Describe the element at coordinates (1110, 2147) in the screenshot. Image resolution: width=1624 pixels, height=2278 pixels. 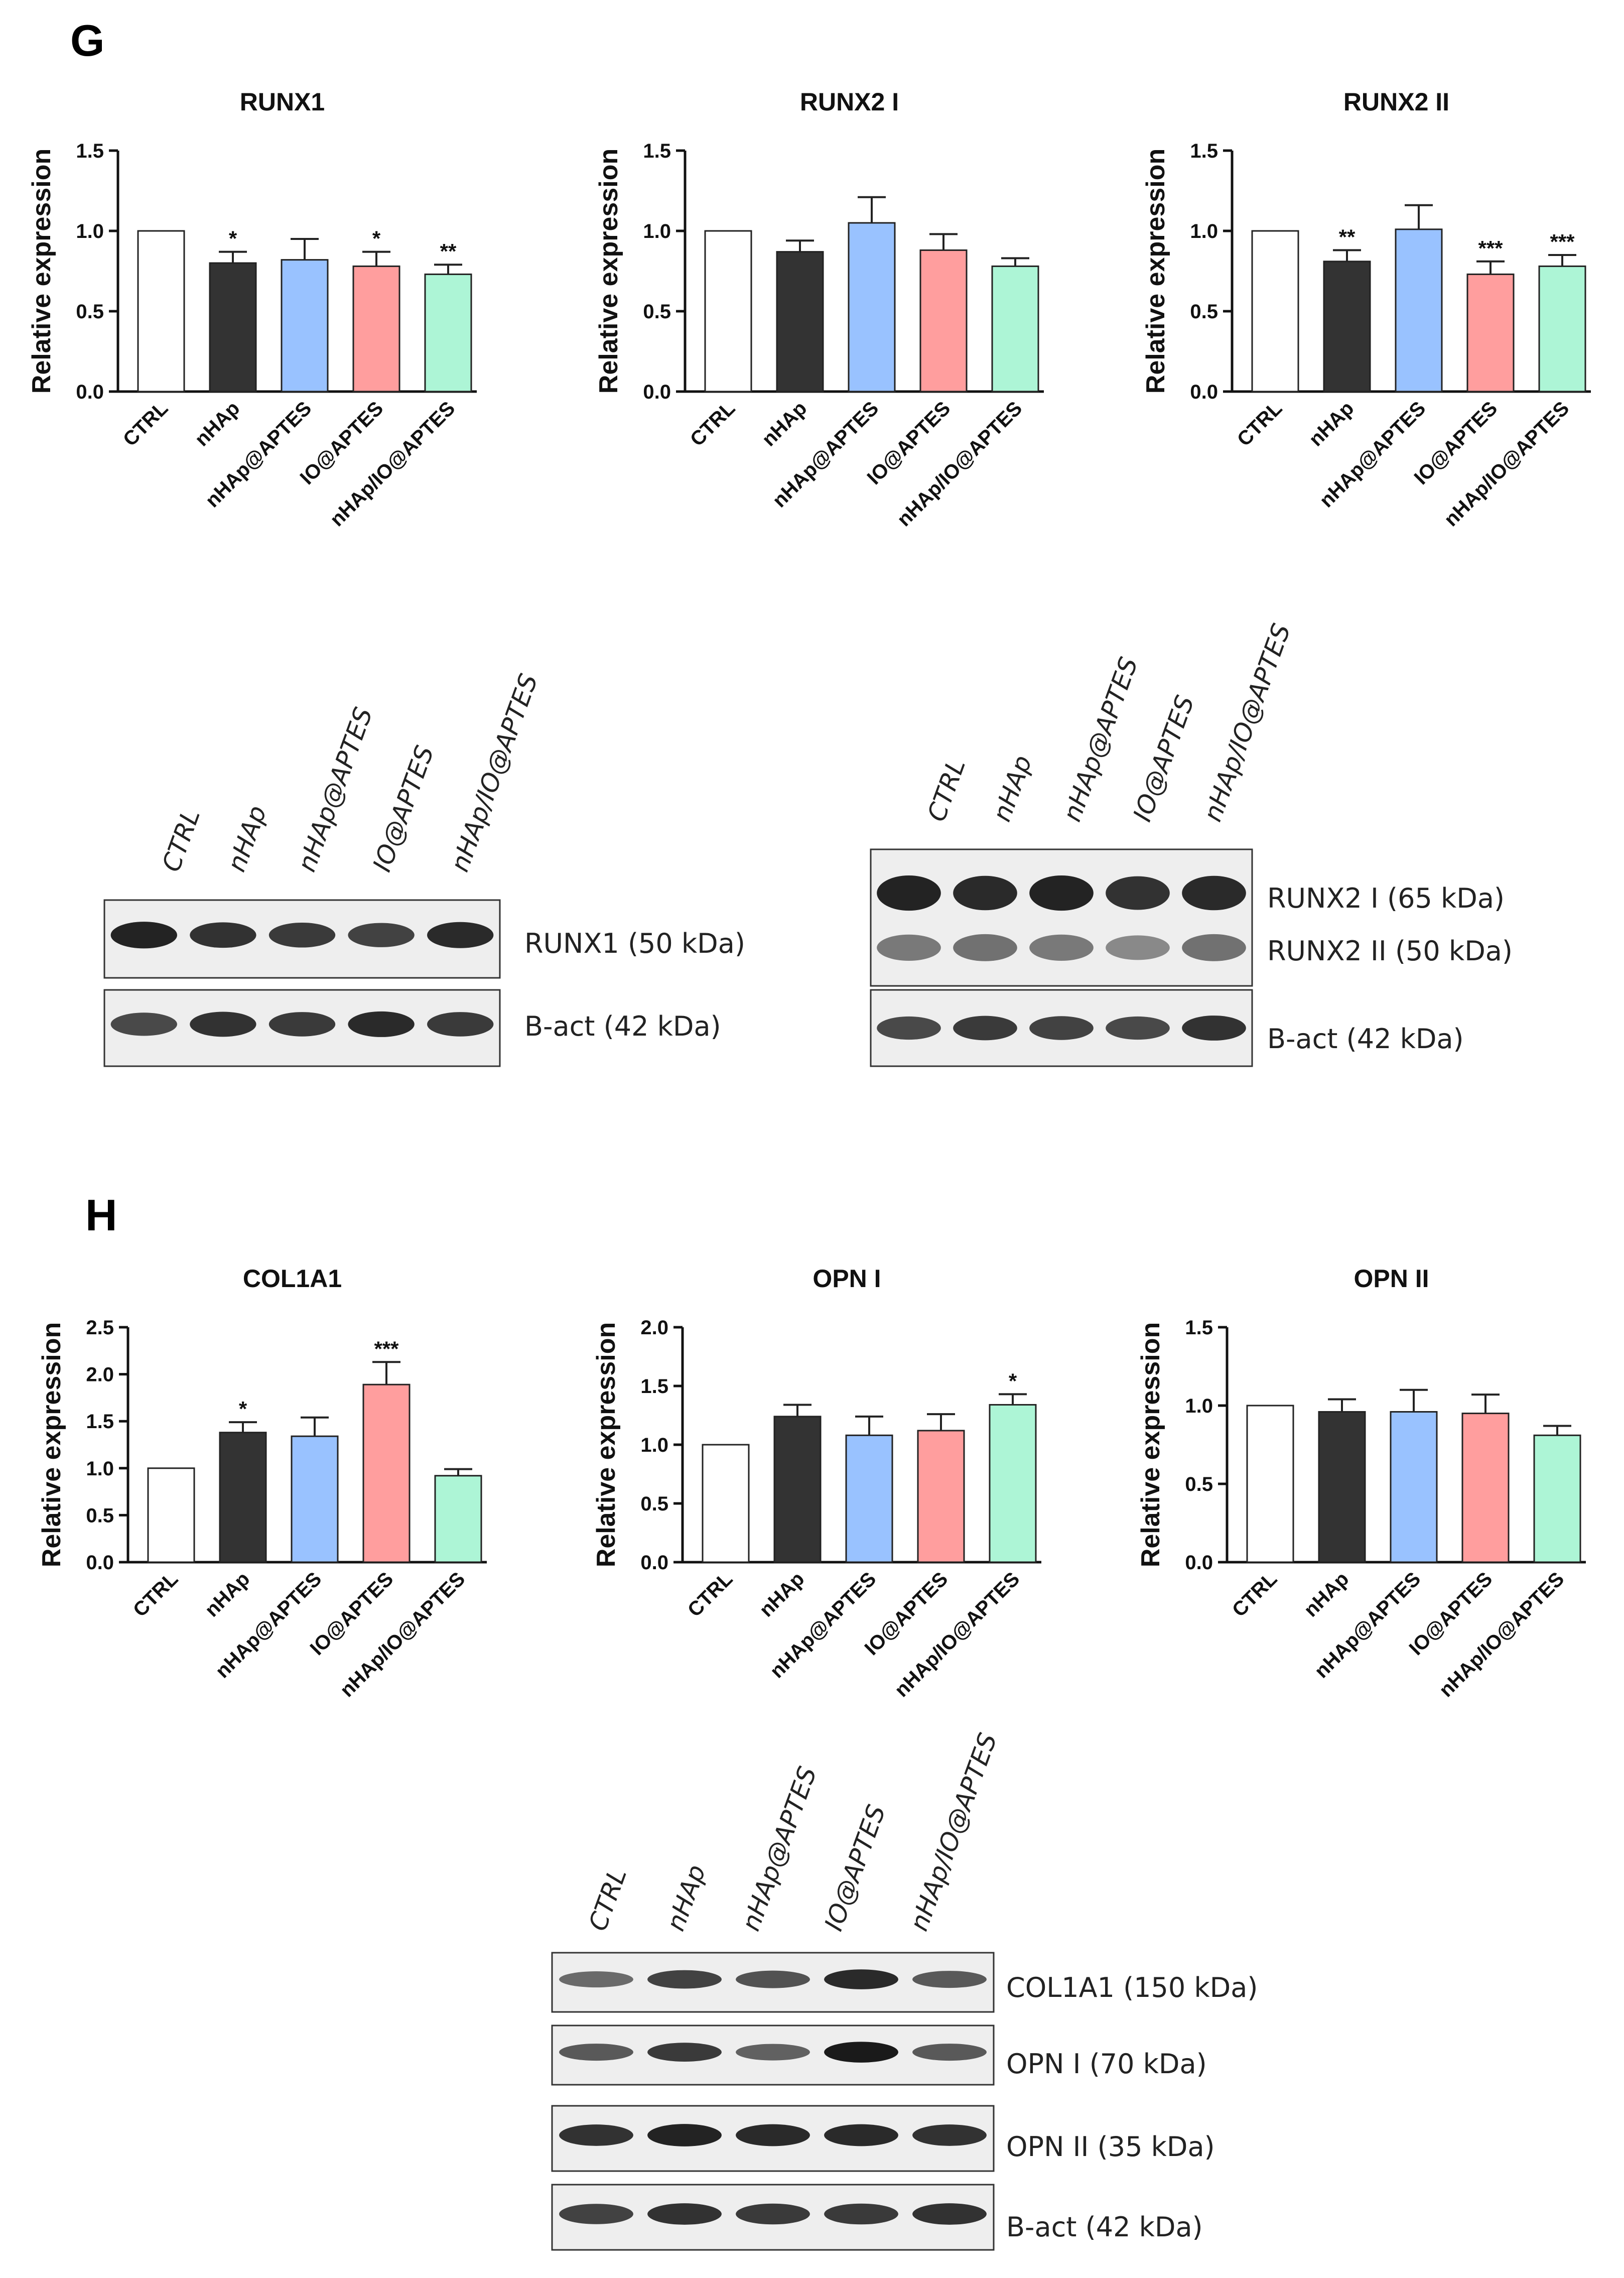
I see `blot-band-label: OPN II (35 kDa)` at that location.